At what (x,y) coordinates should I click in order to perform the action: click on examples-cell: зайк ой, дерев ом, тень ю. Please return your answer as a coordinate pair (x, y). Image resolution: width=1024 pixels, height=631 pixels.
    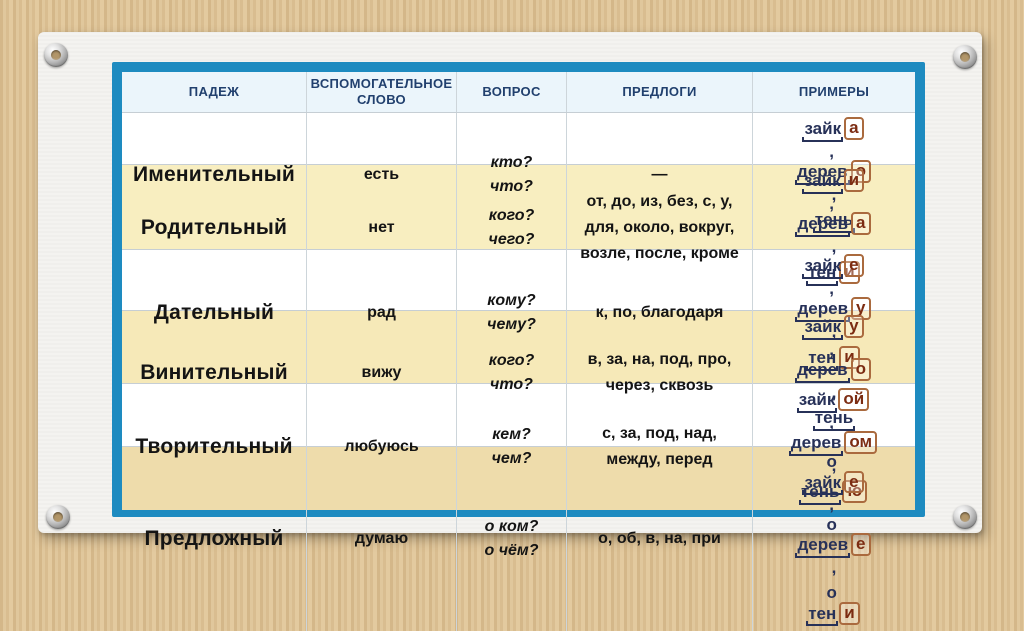
    Looking at the image, I should click on (834, 447).